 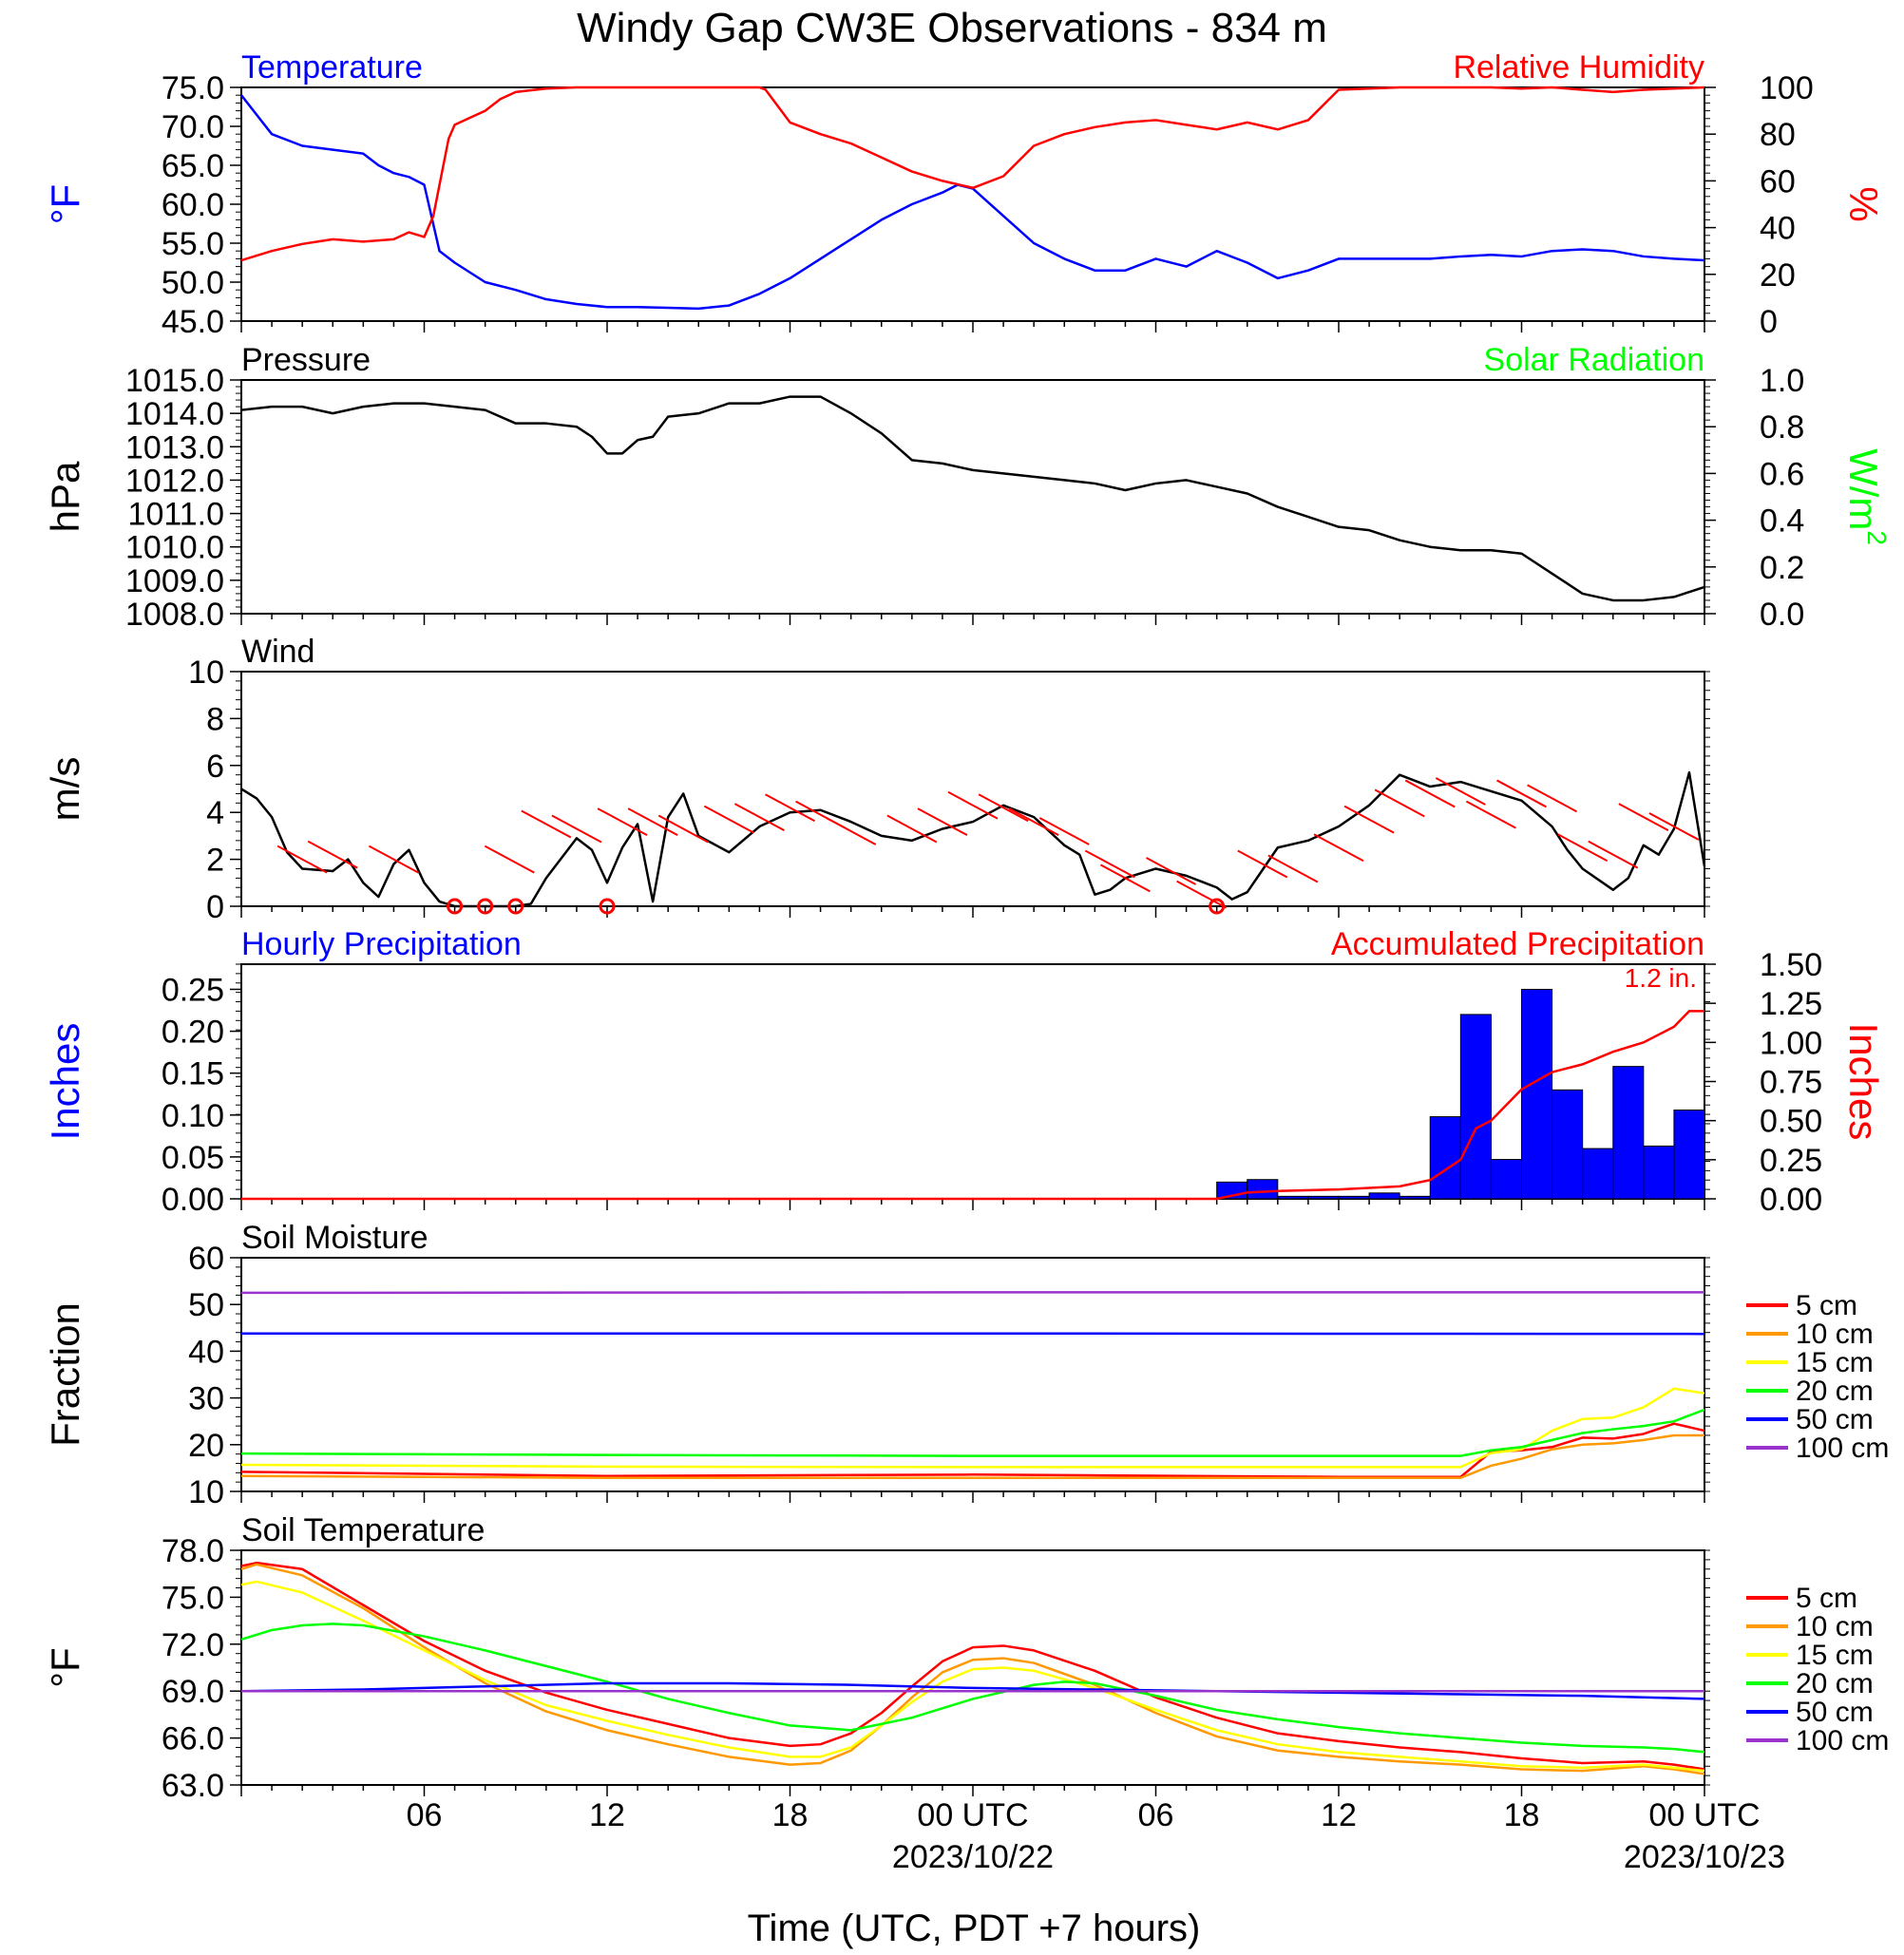 What do you see at coordinates (456, 906) in the screenshot?
I see `calm-wind-marker` at bounding box center [456, 906].